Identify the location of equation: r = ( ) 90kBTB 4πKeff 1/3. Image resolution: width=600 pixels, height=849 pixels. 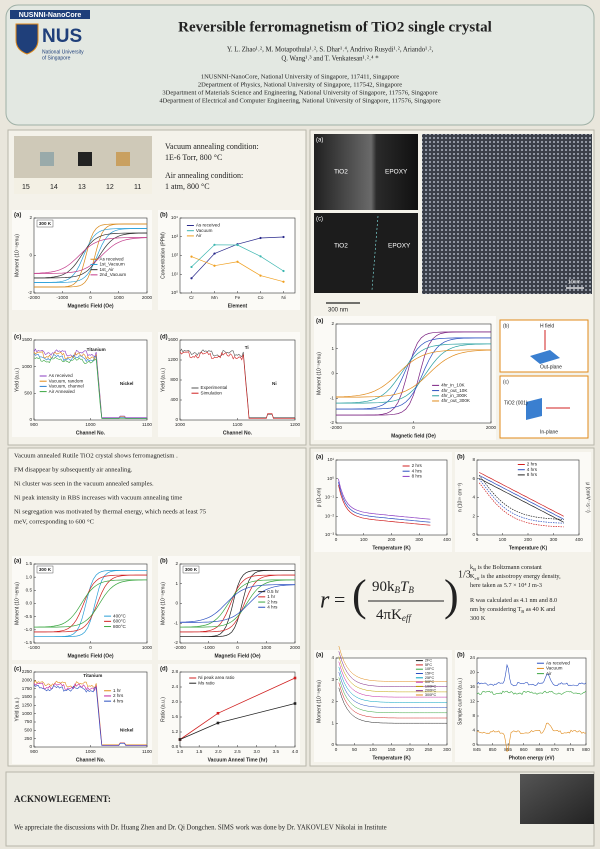
(395, 596).